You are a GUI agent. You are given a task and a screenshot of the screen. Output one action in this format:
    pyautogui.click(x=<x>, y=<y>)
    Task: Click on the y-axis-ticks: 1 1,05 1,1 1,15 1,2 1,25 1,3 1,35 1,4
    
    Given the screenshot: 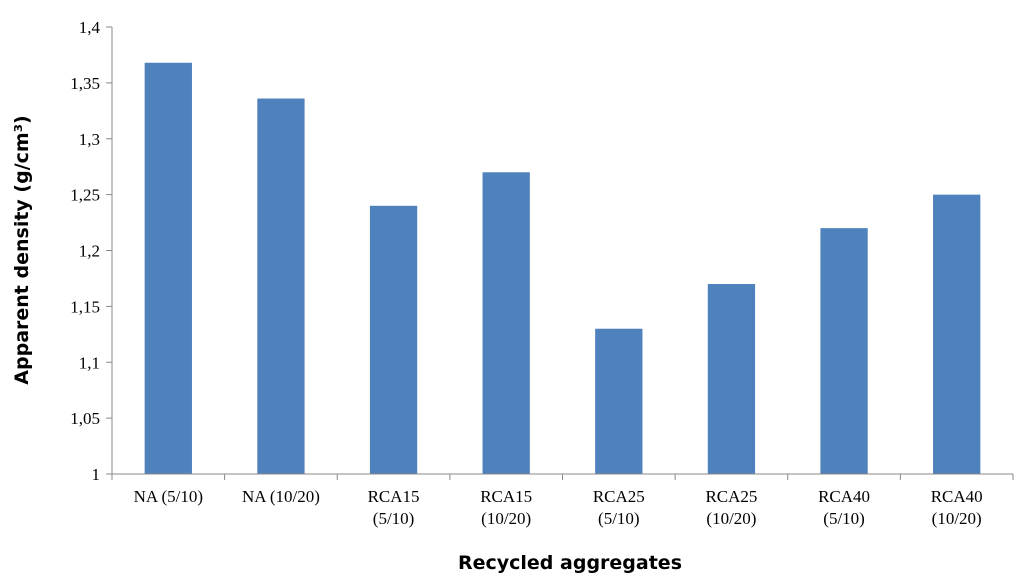 What is the action you would take?
    pyautogui.click(x=91, y=251)
    